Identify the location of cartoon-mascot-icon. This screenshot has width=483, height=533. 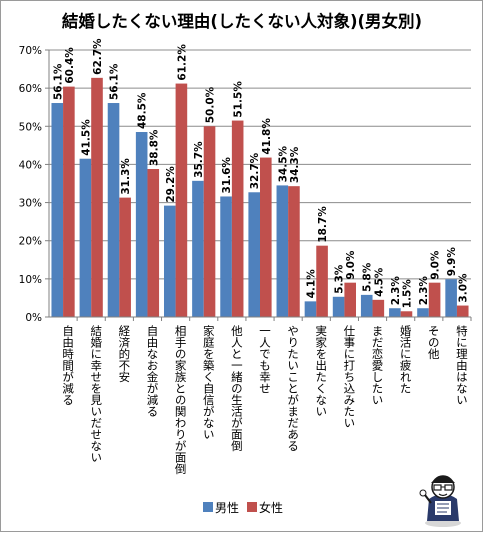
(440, 501).